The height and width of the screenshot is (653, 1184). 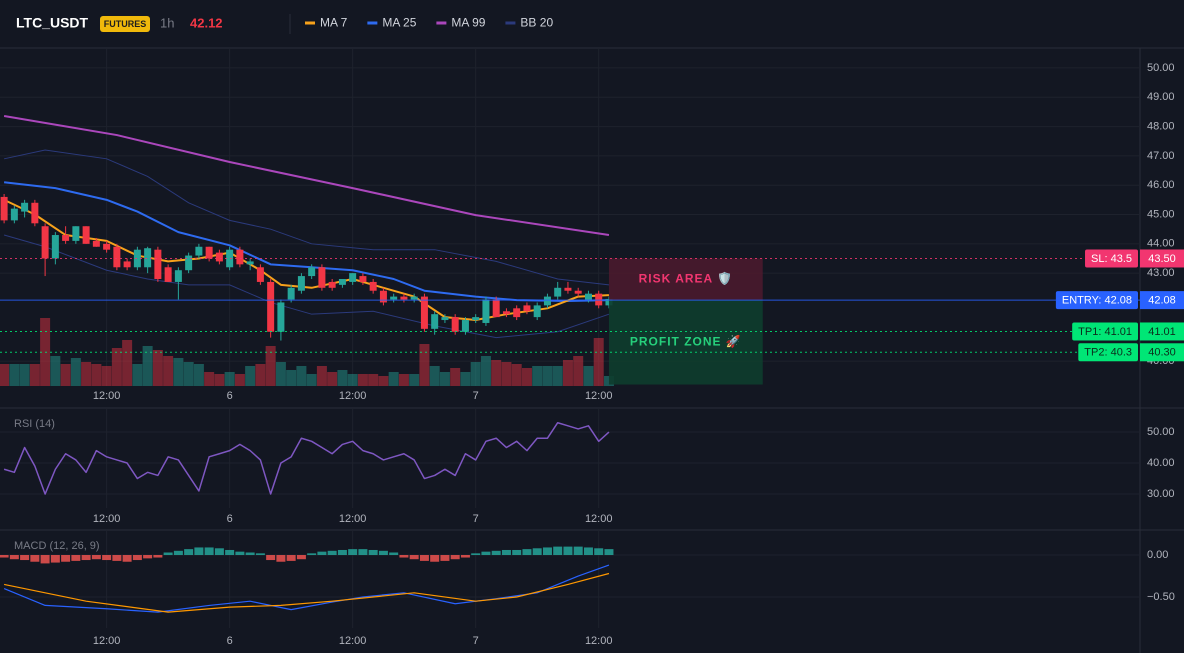 What do you see at coordinates (1161, 214) in the screenshot?
I see `y-tick-label: 45.00` at bounding box center [1161, 214].